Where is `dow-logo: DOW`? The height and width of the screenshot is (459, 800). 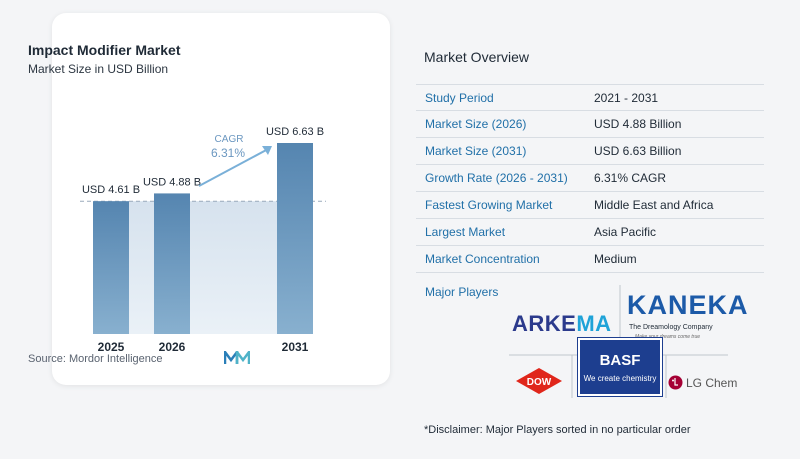
dow-logo: DOW is located at coordinates (539, 381).